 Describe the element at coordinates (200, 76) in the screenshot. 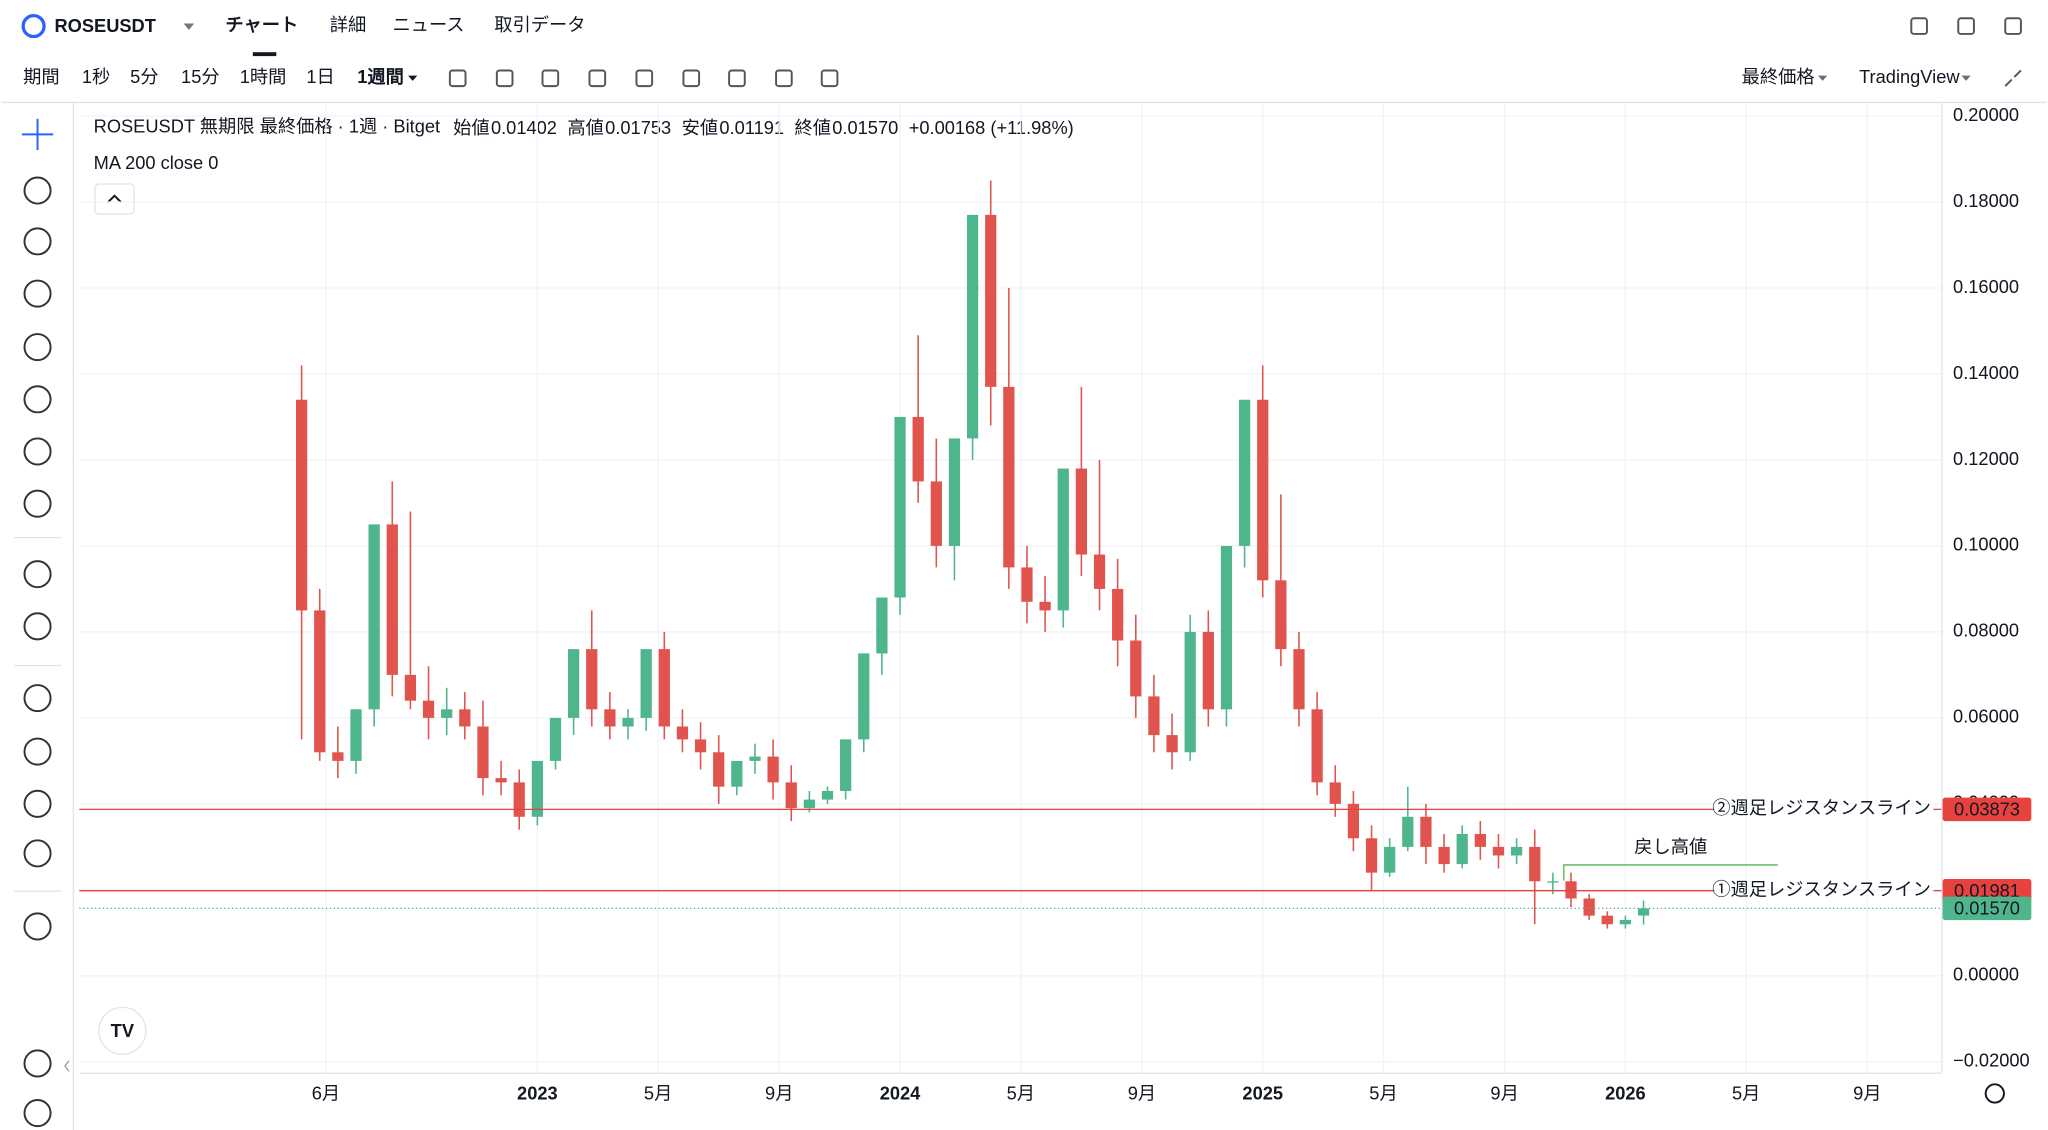

I see `interval: 15分` at that location.